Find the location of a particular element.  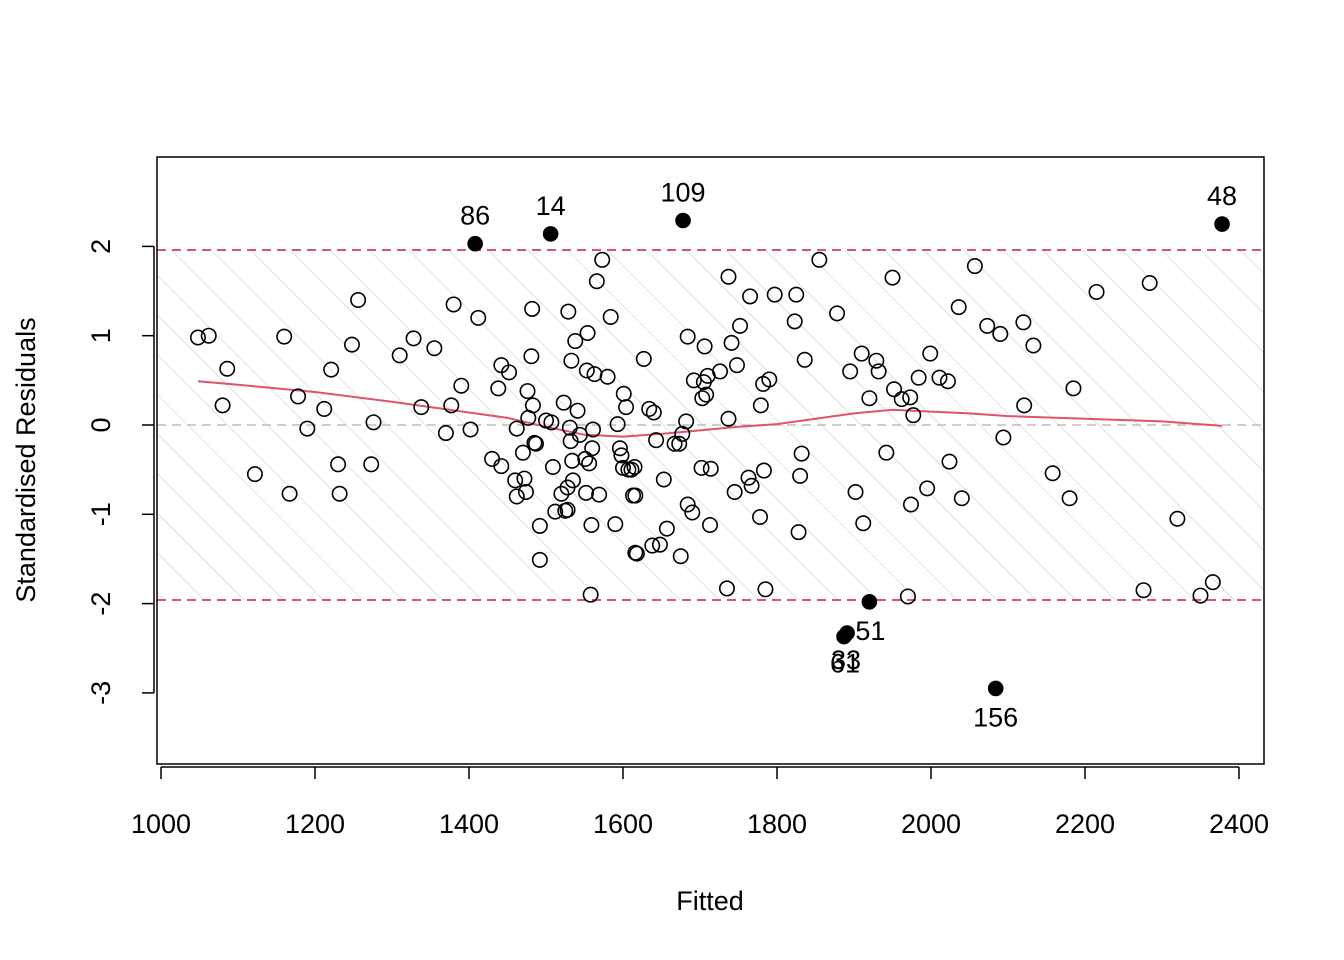

x-tick-label: 2000 is located at coordinates (931, 824).